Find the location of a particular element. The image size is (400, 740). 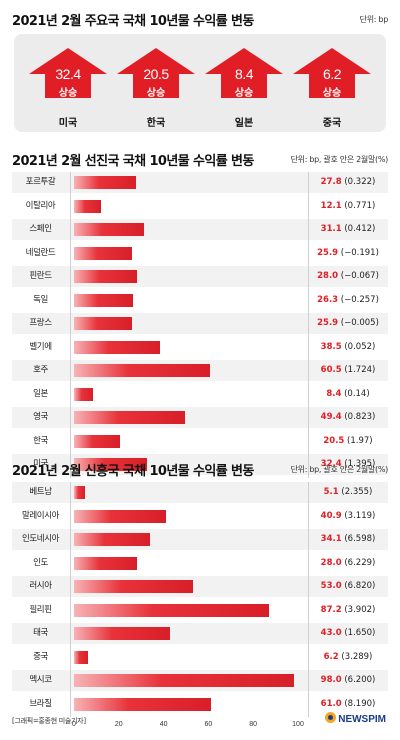

arrow-country: 일본 is located at coordinates (244, 123).